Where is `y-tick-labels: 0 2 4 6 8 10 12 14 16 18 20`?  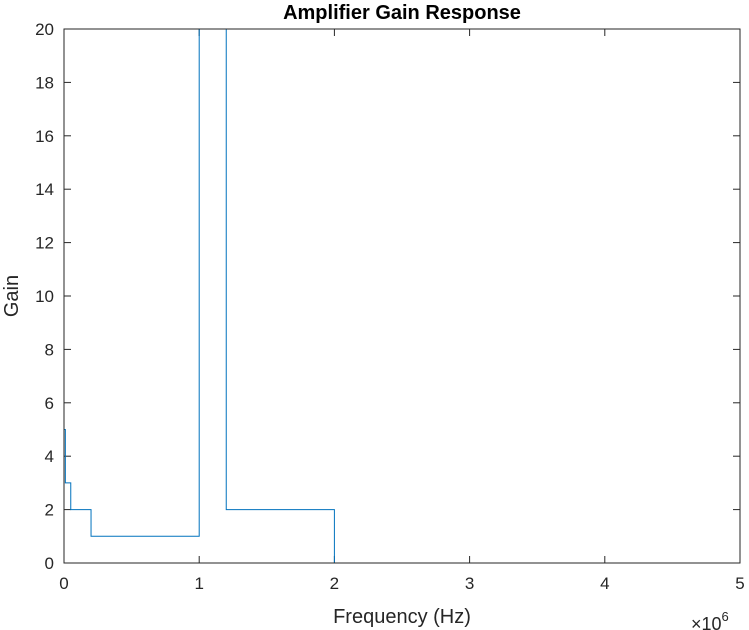
y-tick-labels: 0 2 4 6 8 10 12 14 16 18 20 is located at coordinates (44, 296).